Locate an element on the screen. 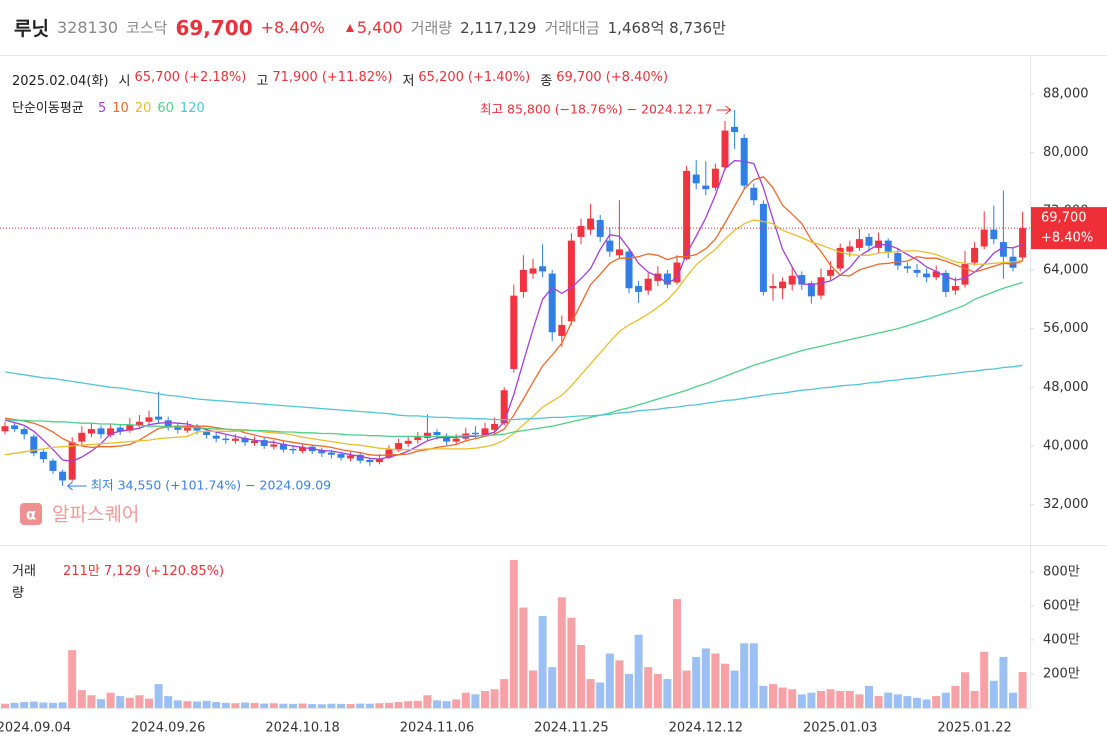 Image resolution: width=1107 pixels, height=746 pixels. min-annotation: 최저 34,550 (+101.74%) − 2024.09.09 is located at coordinates (211, 484).